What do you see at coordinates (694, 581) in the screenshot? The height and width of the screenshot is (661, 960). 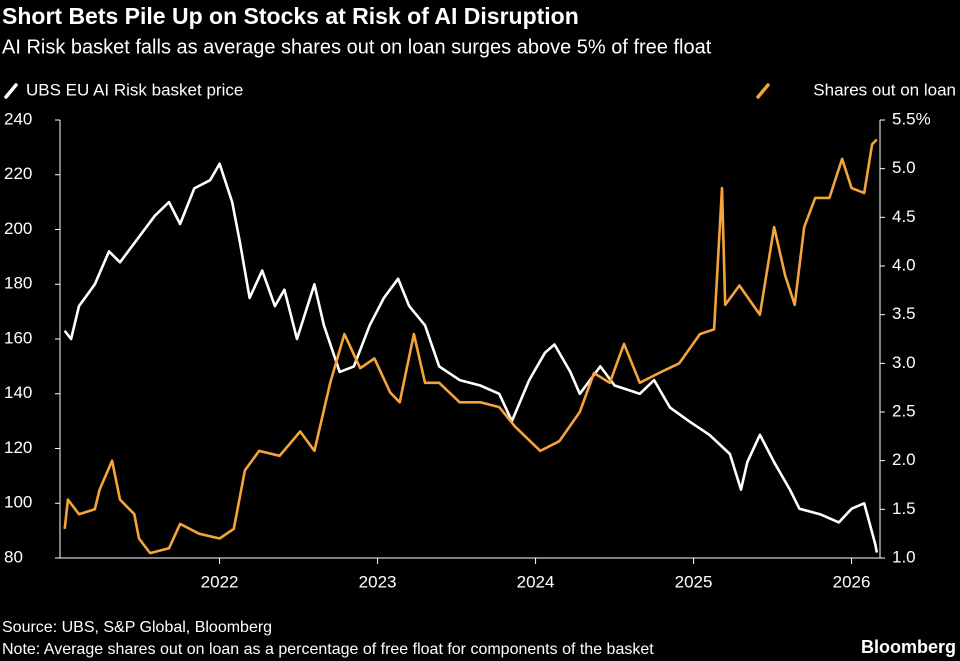 I see `x-tick-label: 2025` at bounding box center [694, 581].